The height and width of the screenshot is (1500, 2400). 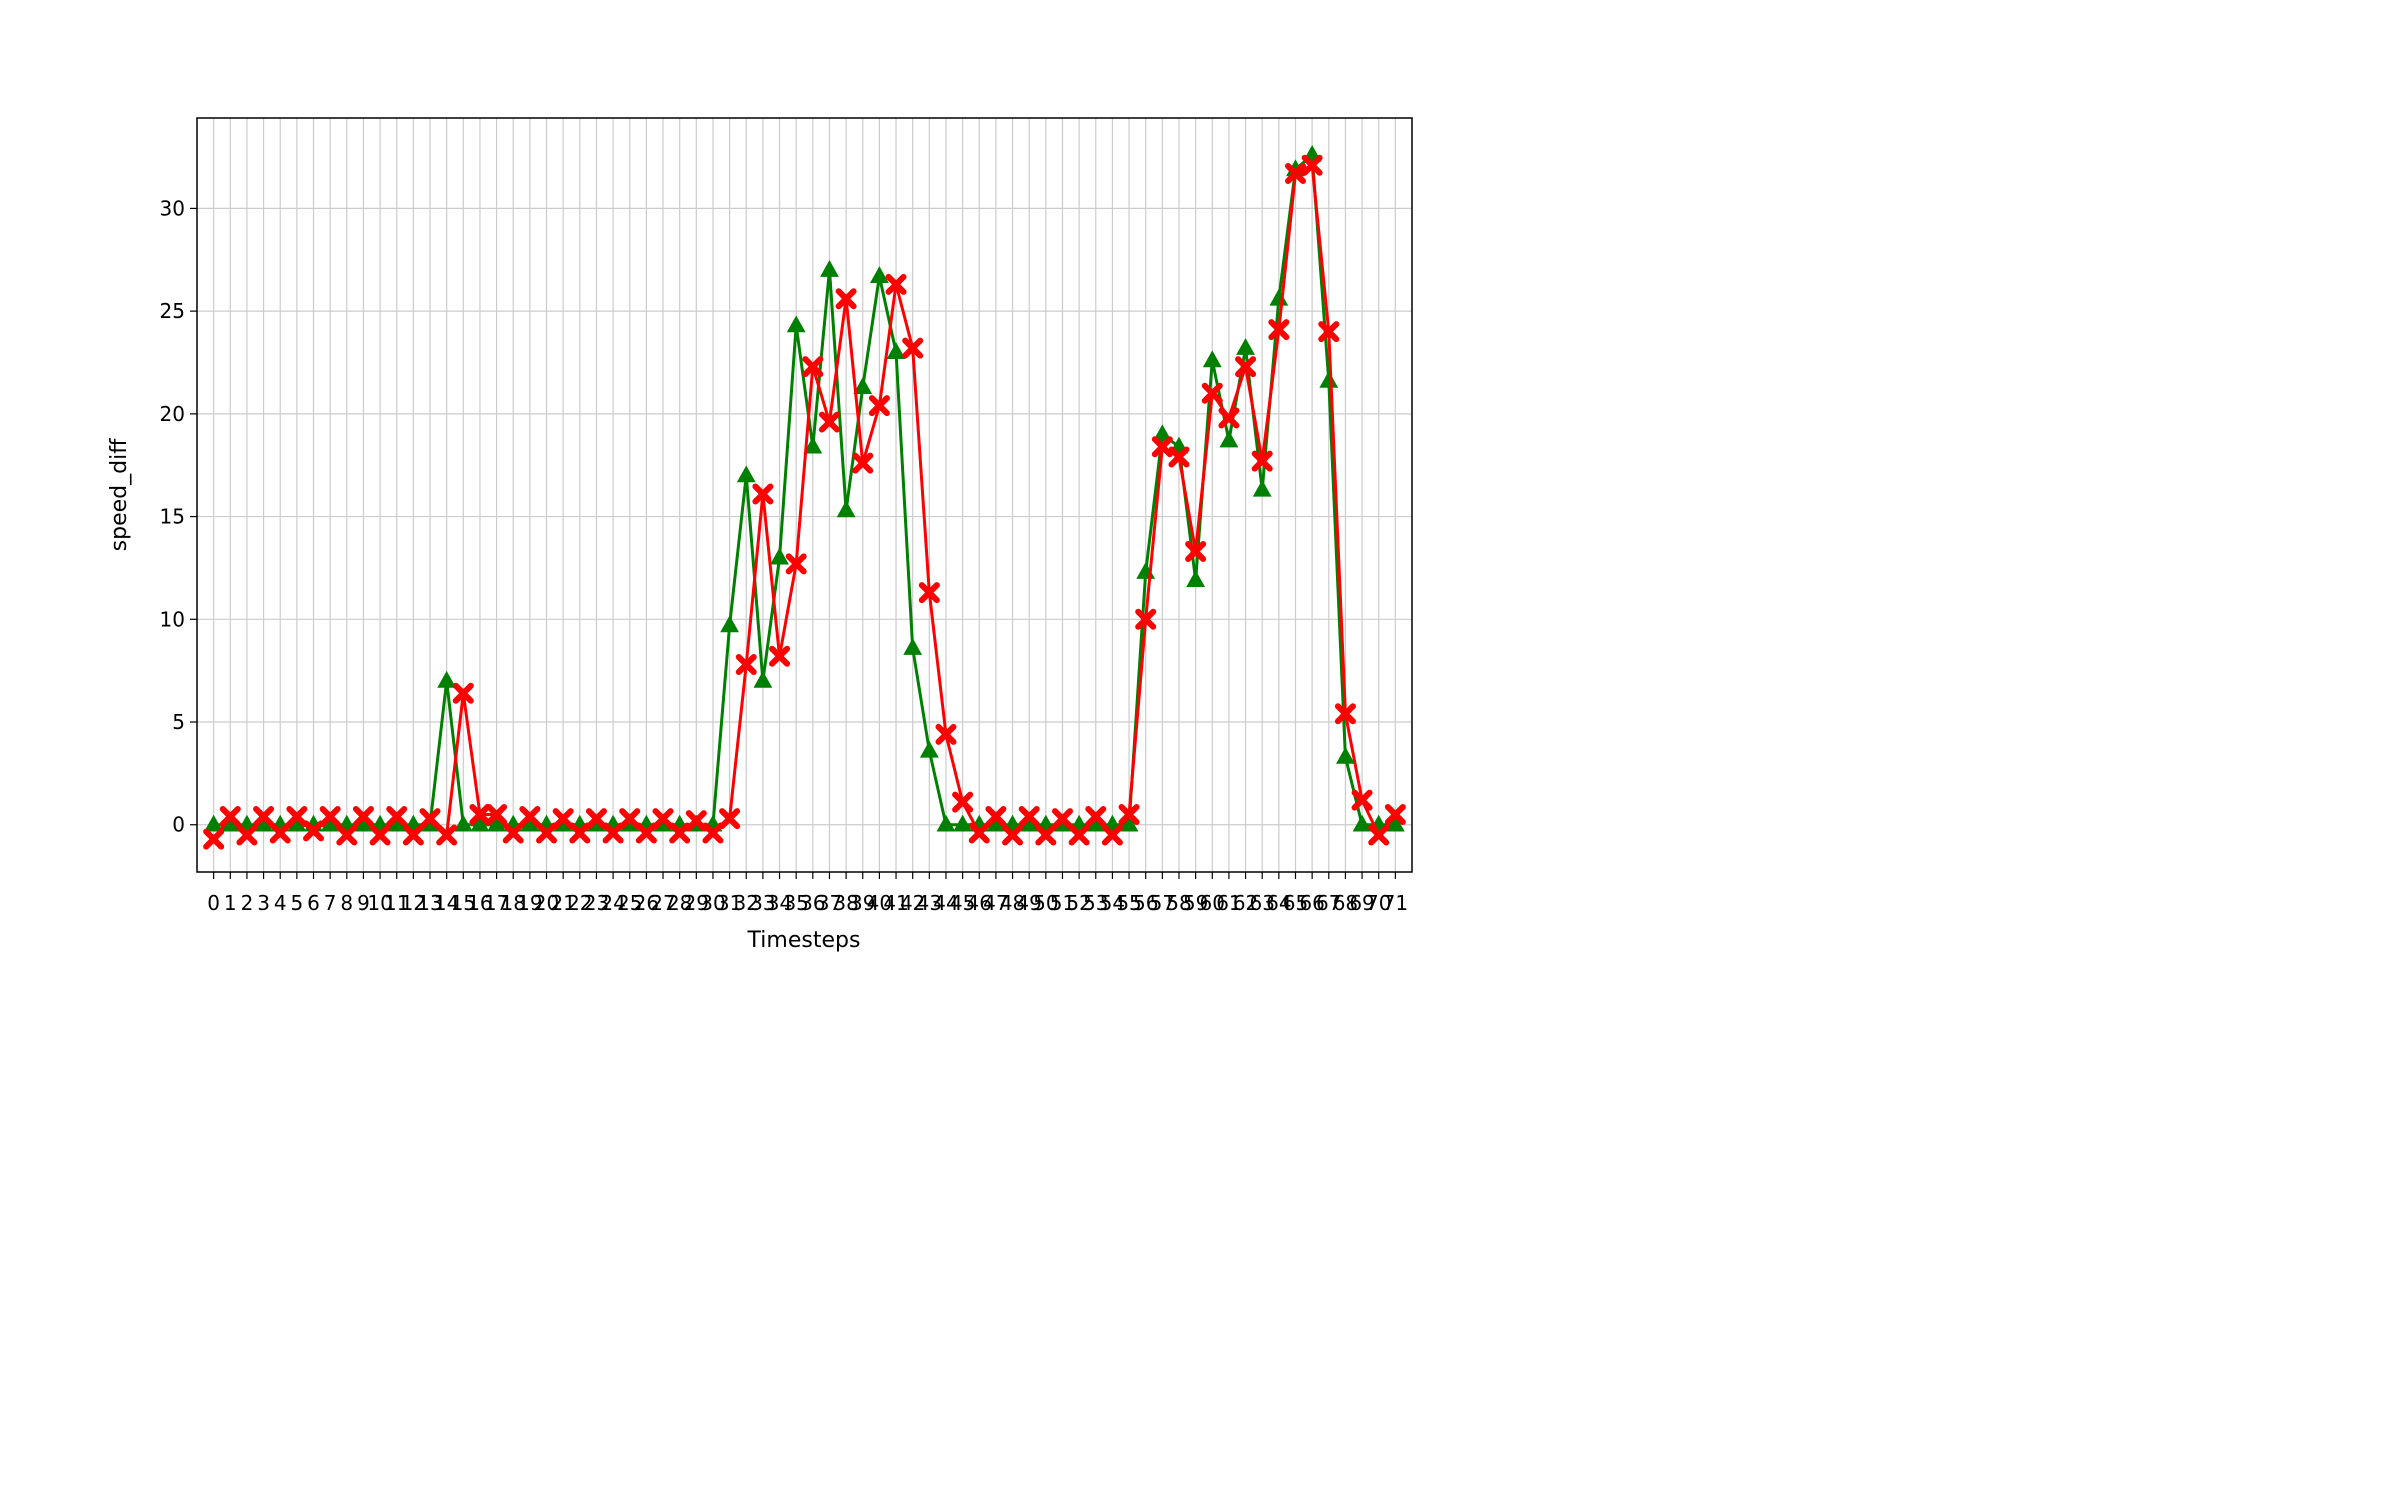 I want to click on x-tick-label: 36, so click(x=812, y=903).